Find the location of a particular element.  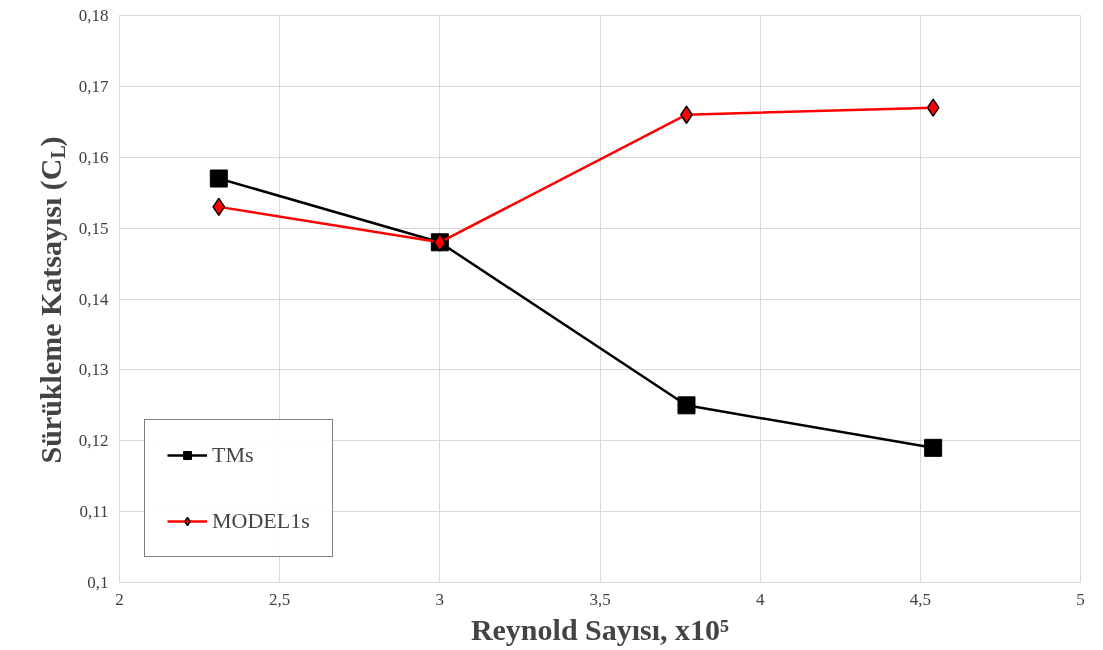

legend-label: MODEL1s is located at coordinates (261, 521).